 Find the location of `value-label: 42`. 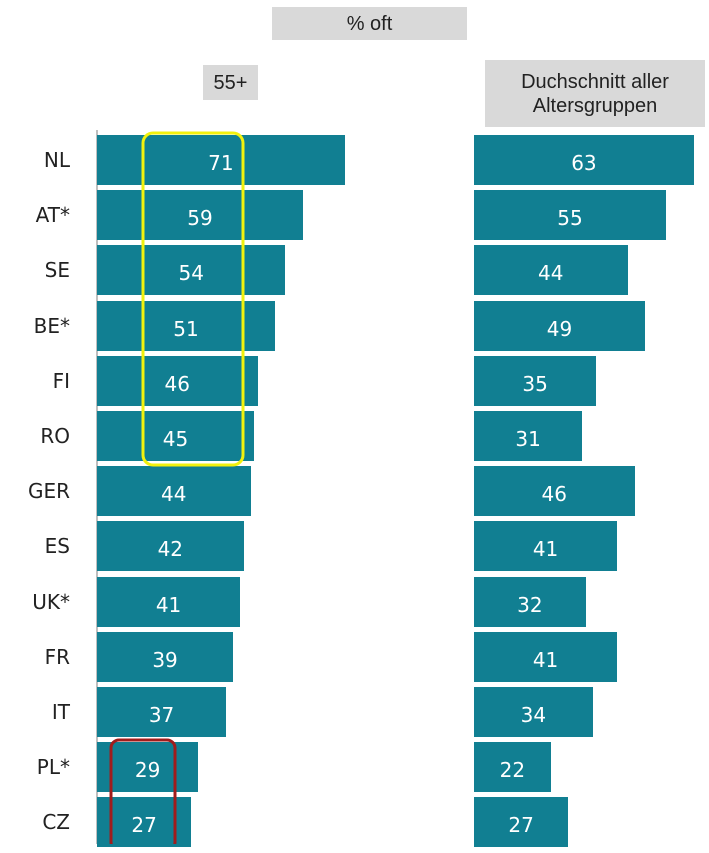

value-label: 42 is located at coordinates (170, 549).